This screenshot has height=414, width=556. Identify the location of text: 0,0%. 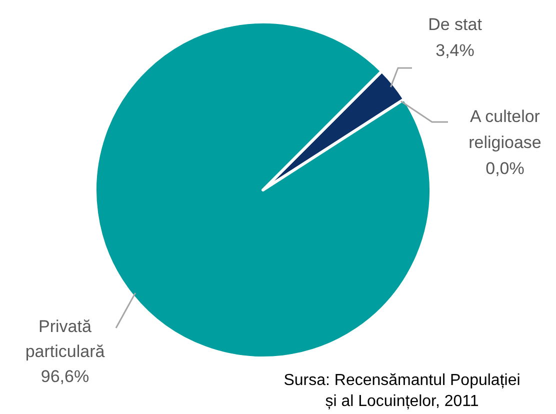
(505, 168).